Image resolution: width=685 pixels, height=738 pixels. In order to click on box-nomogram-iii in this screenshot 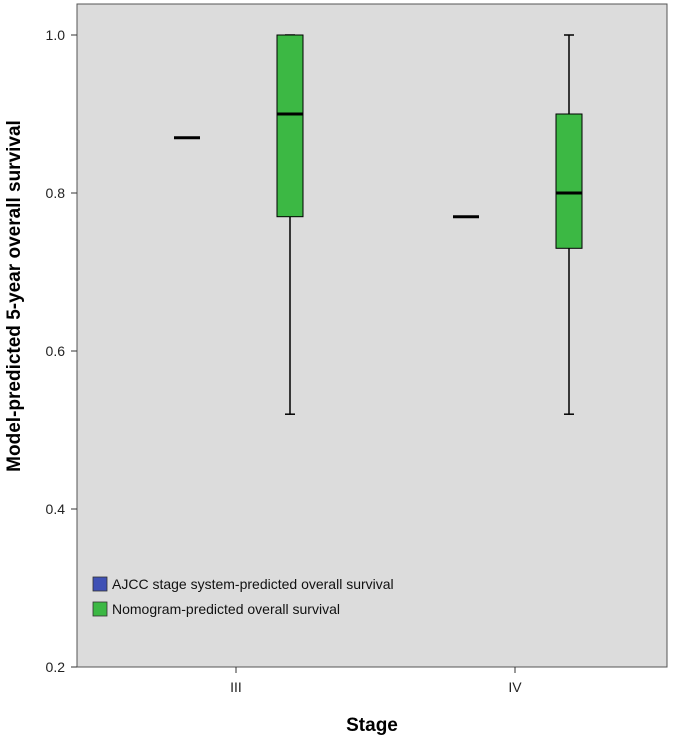, I will do `click(290, 224)`.